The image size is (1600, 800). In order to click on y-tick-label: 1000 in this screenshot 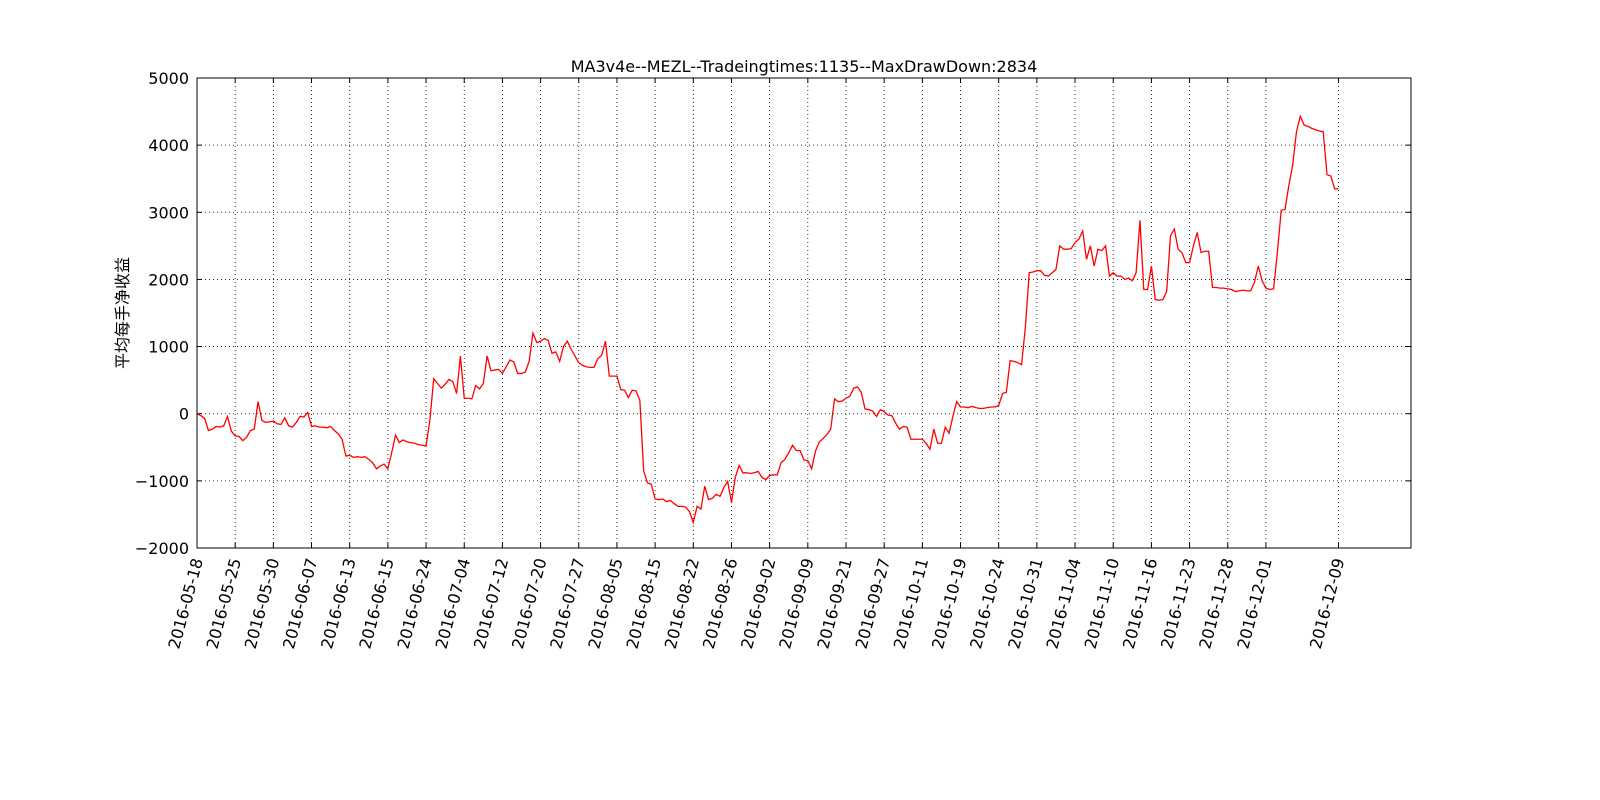, I will do `click(168, 347)`.